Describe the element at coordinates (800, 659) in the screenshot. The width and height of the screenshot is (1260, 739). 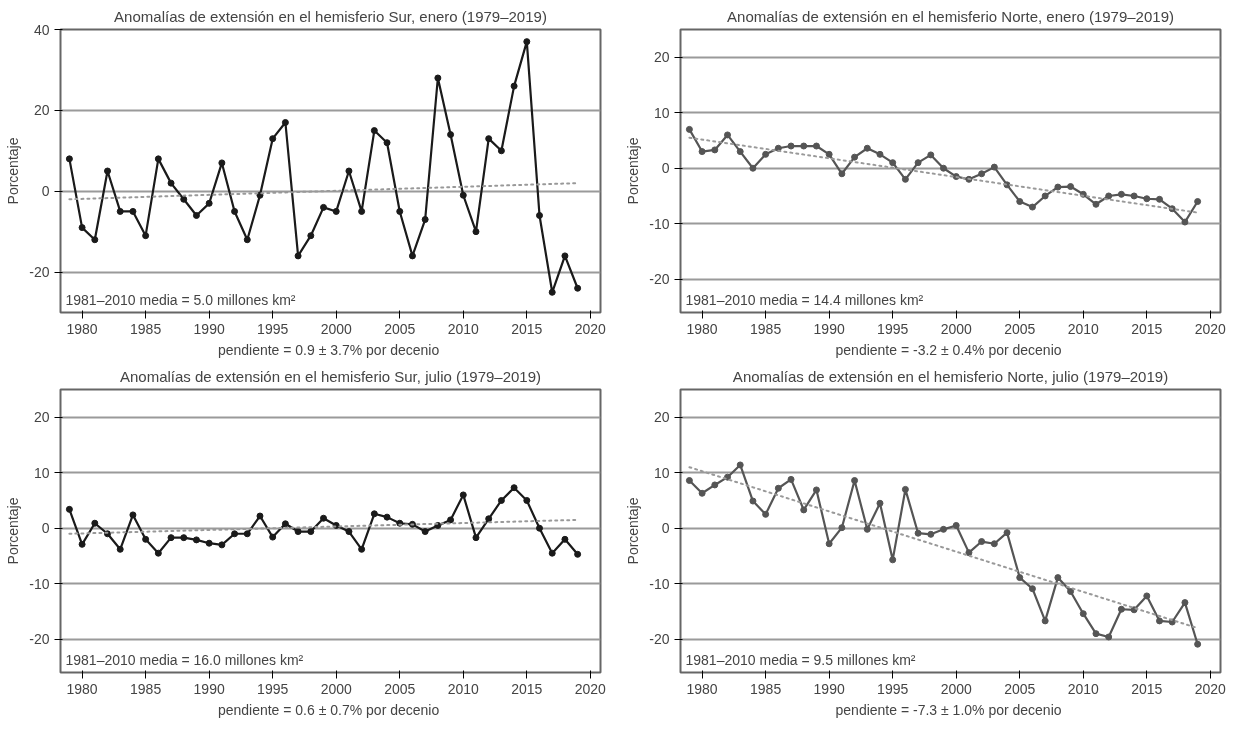
I see `annotation: 1981–2010 media = 9.5 millones km²` at that location.